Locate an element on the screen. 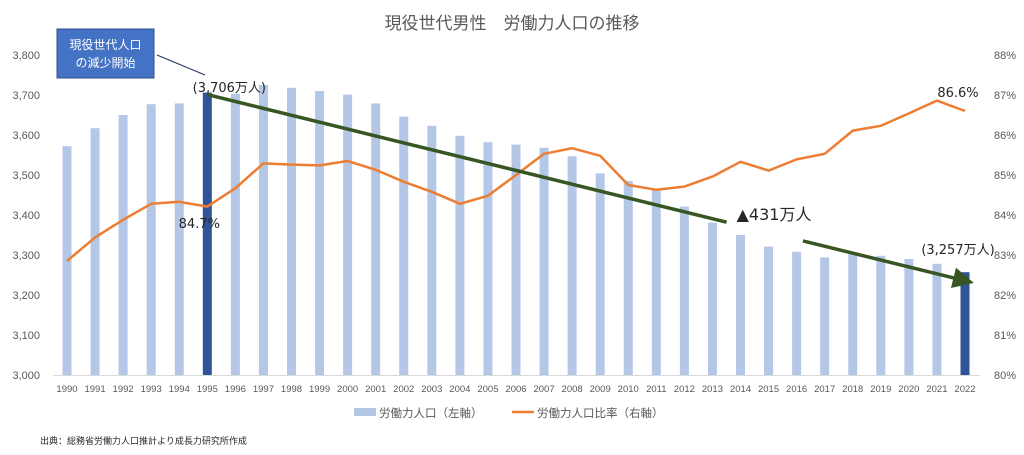  bar-1992 is located at coordinates (123, 245).